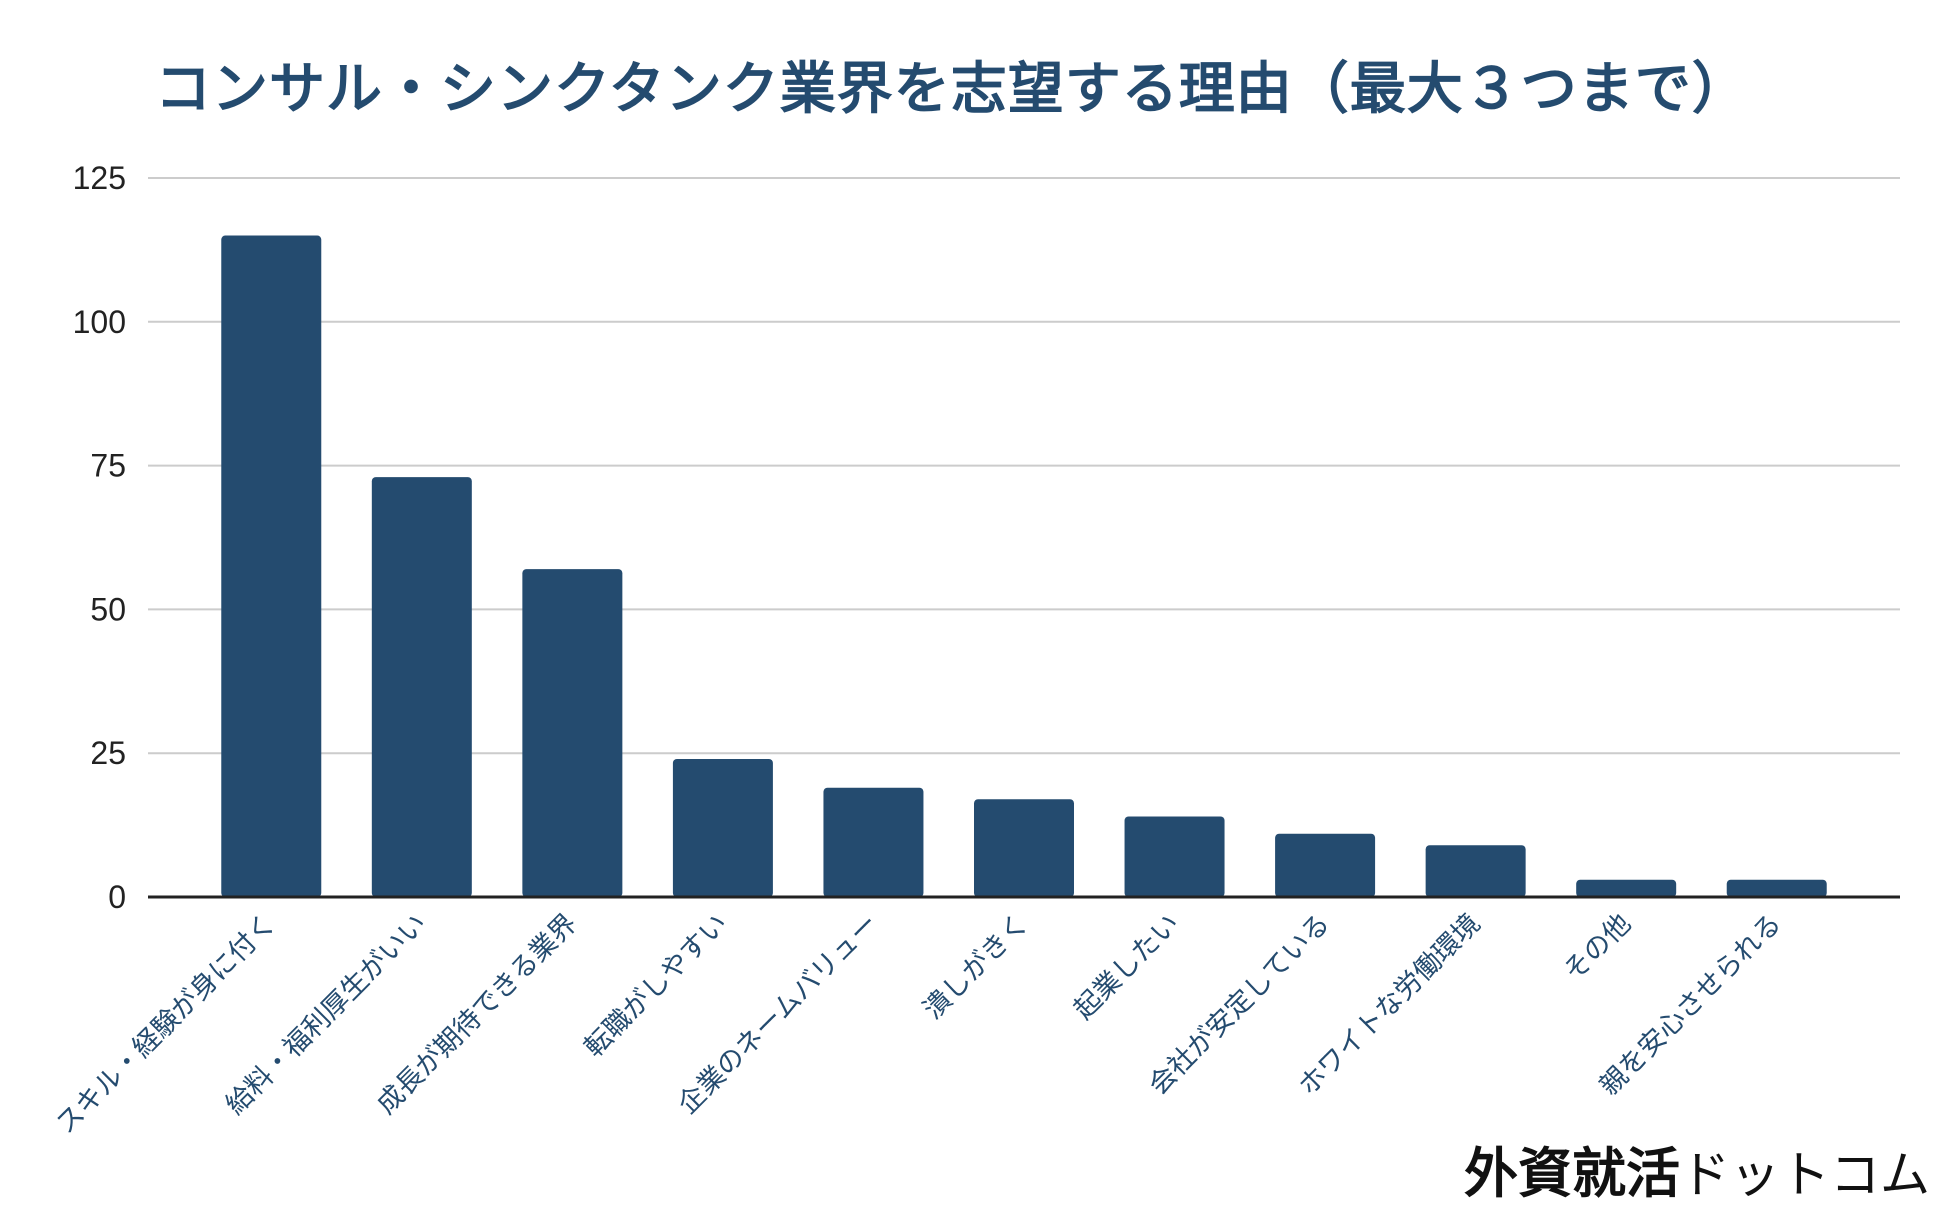  I want to click on chart-title: コンサル・シンクタンク業界を志望する理由（最大３つまで）, so click(952, 89).